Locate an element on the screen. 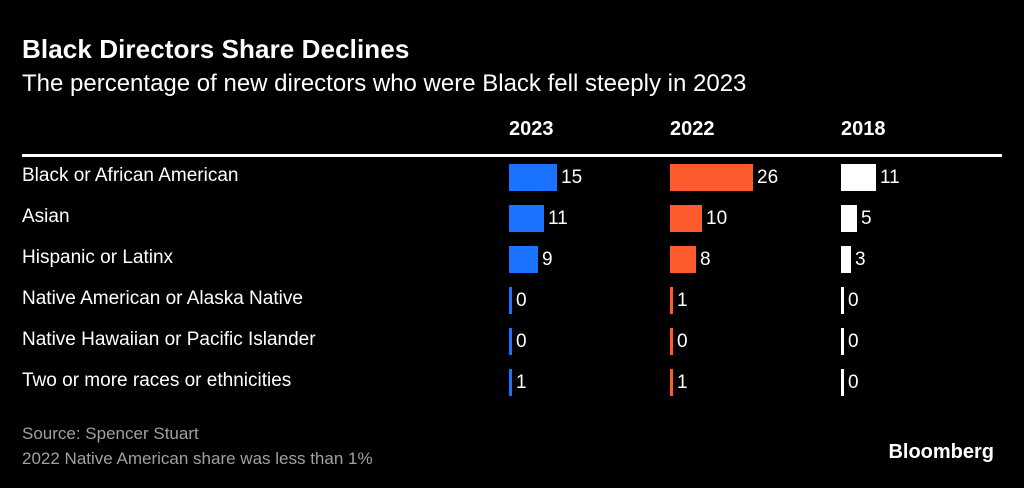  category-label: Hispanic or Latinx is located at coordinates (98, 257).